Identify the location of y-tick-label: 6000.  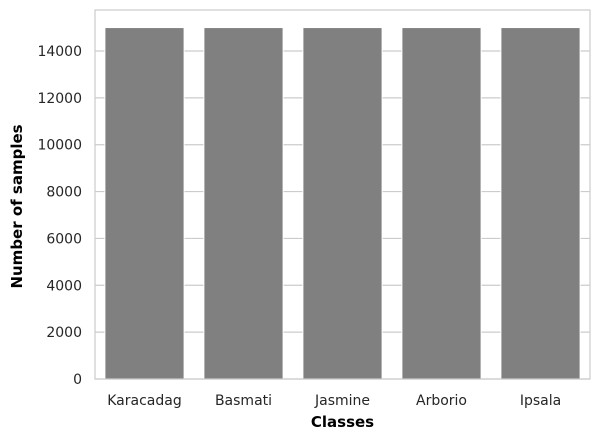
(64, 239).